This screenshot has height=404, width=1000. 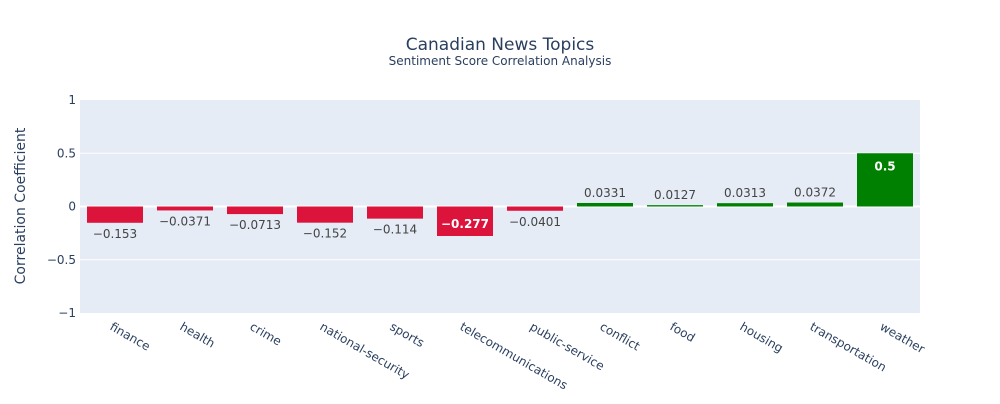 What do you see at coordinates (130, 336) in the screenshot?
I see `x-tick-label: finance` at bounding box center [130, 336].